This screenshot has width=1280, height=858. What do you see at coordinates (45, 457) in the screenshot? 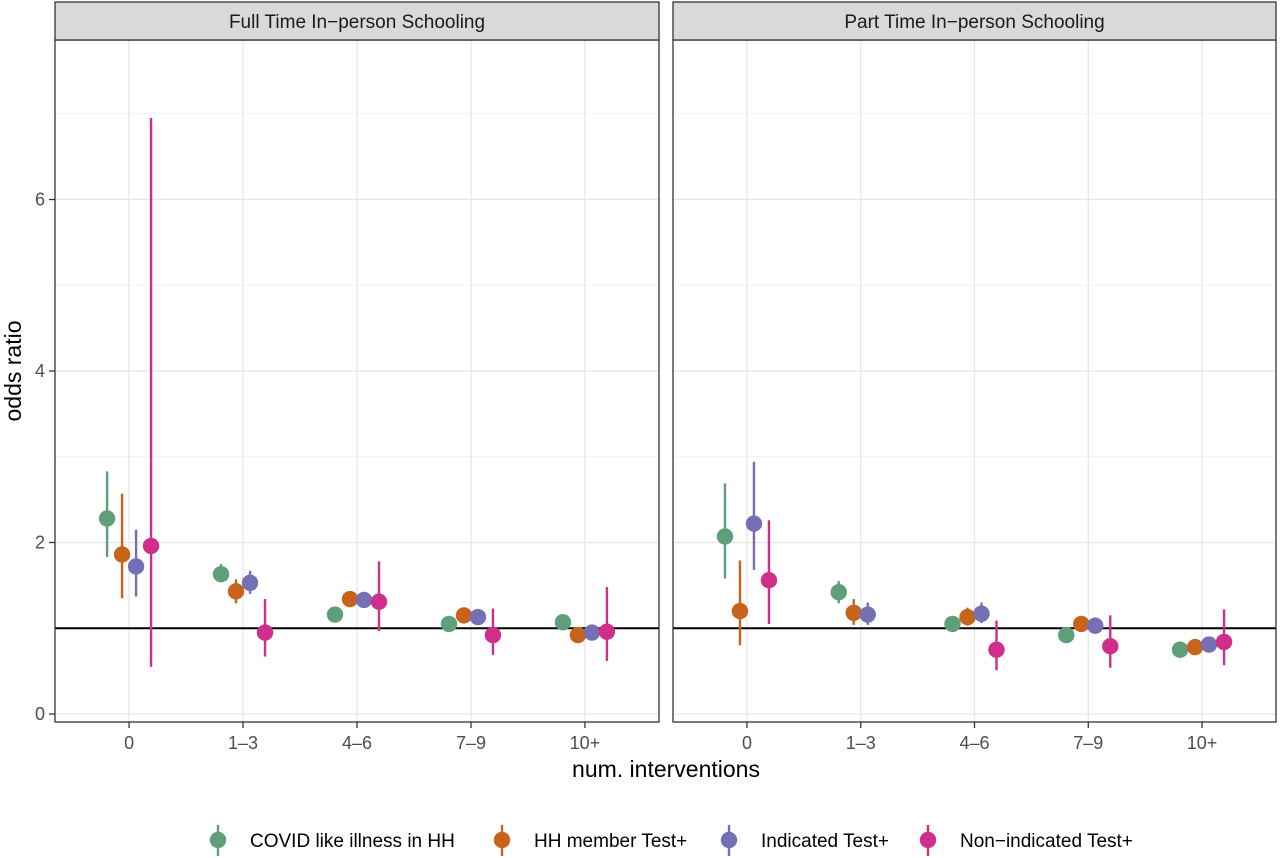
I see `y-axis: 0 2 4 6` at bounding box center [45, 457].